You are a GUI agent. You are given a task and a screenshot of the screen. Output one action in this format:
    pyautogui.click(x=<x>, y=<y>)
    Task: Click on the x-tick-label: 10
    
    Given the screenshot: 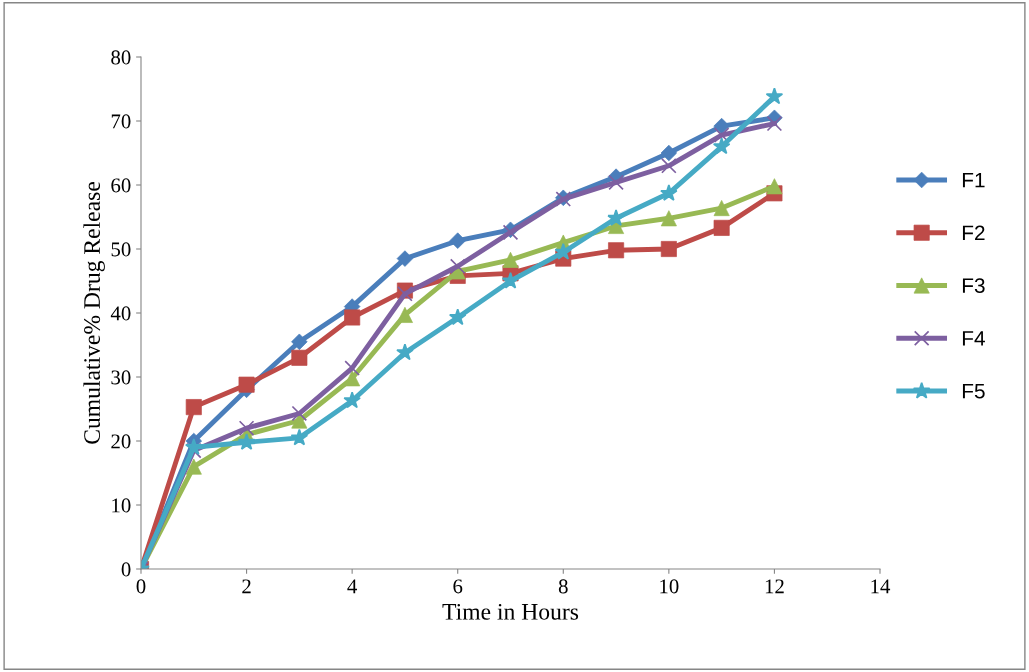 What is the action you would take?
    pyautogui.click(x=669, y=586)
    